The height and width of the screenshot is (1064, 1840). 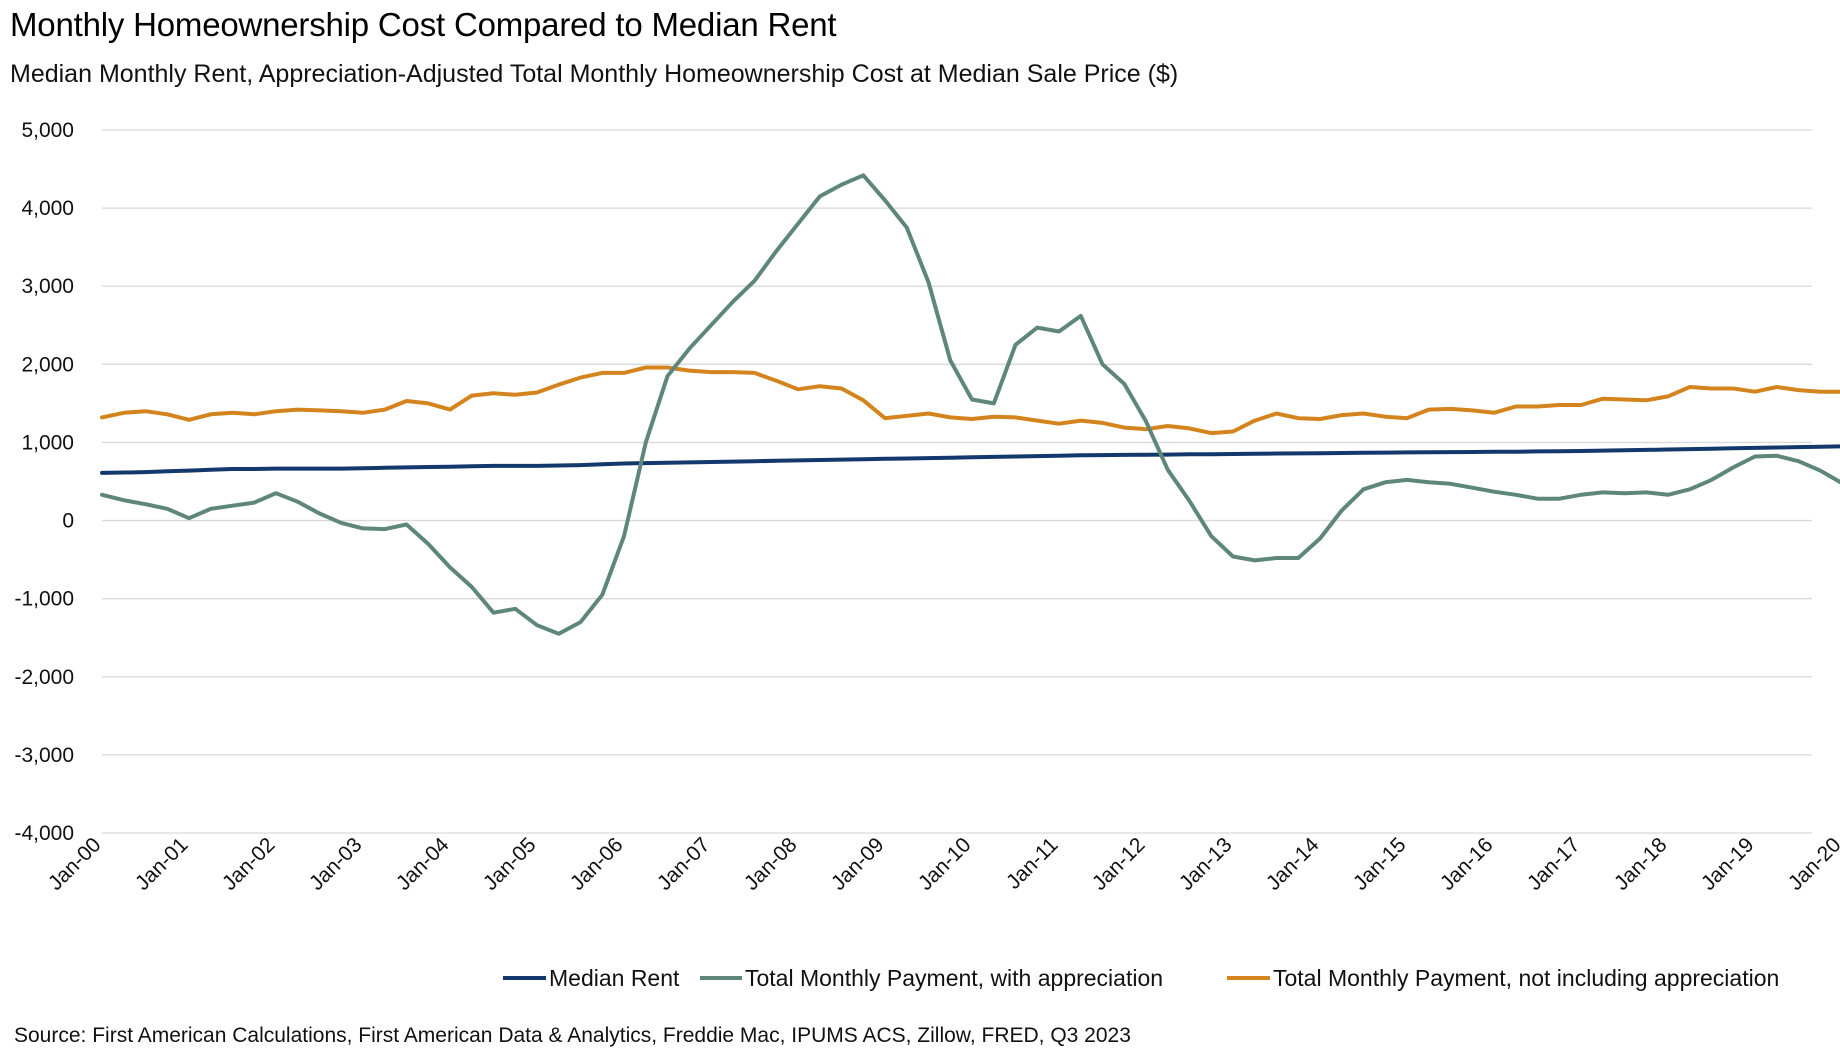 I want to click on x-tick-label: Jan-12, so click(x=1119, y=864).